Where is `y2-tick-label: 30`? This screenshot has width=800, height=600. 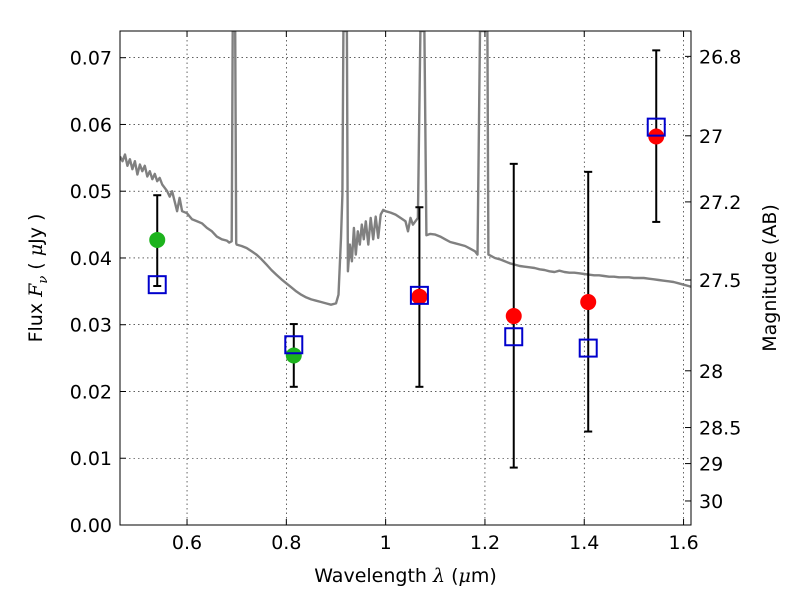 y2-tick-label: 30 is located at coordinates (711, 502).